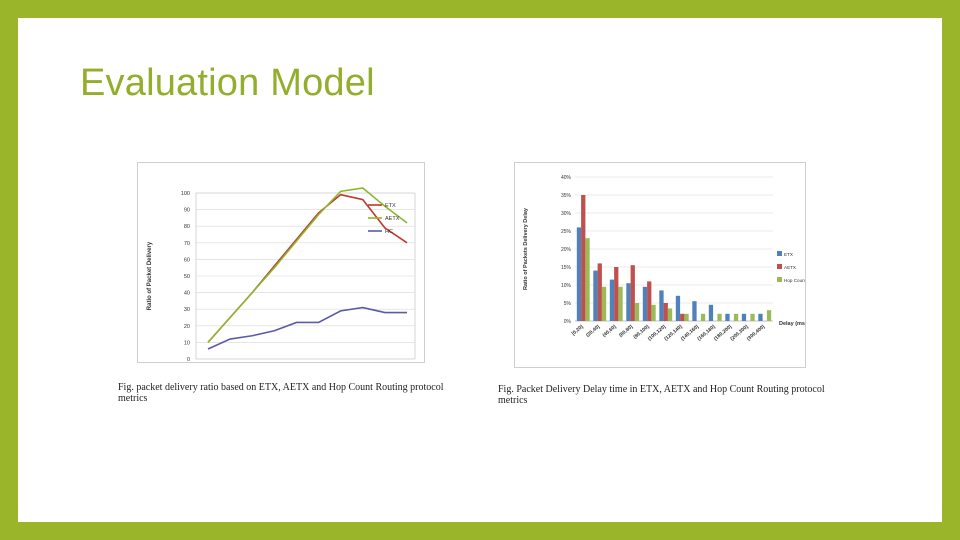  What do you see at coordinates (578, 330) in the screenshot?
I see `bar-chart-x-tick-label: [0,20]` at bounding box center [578, 330].